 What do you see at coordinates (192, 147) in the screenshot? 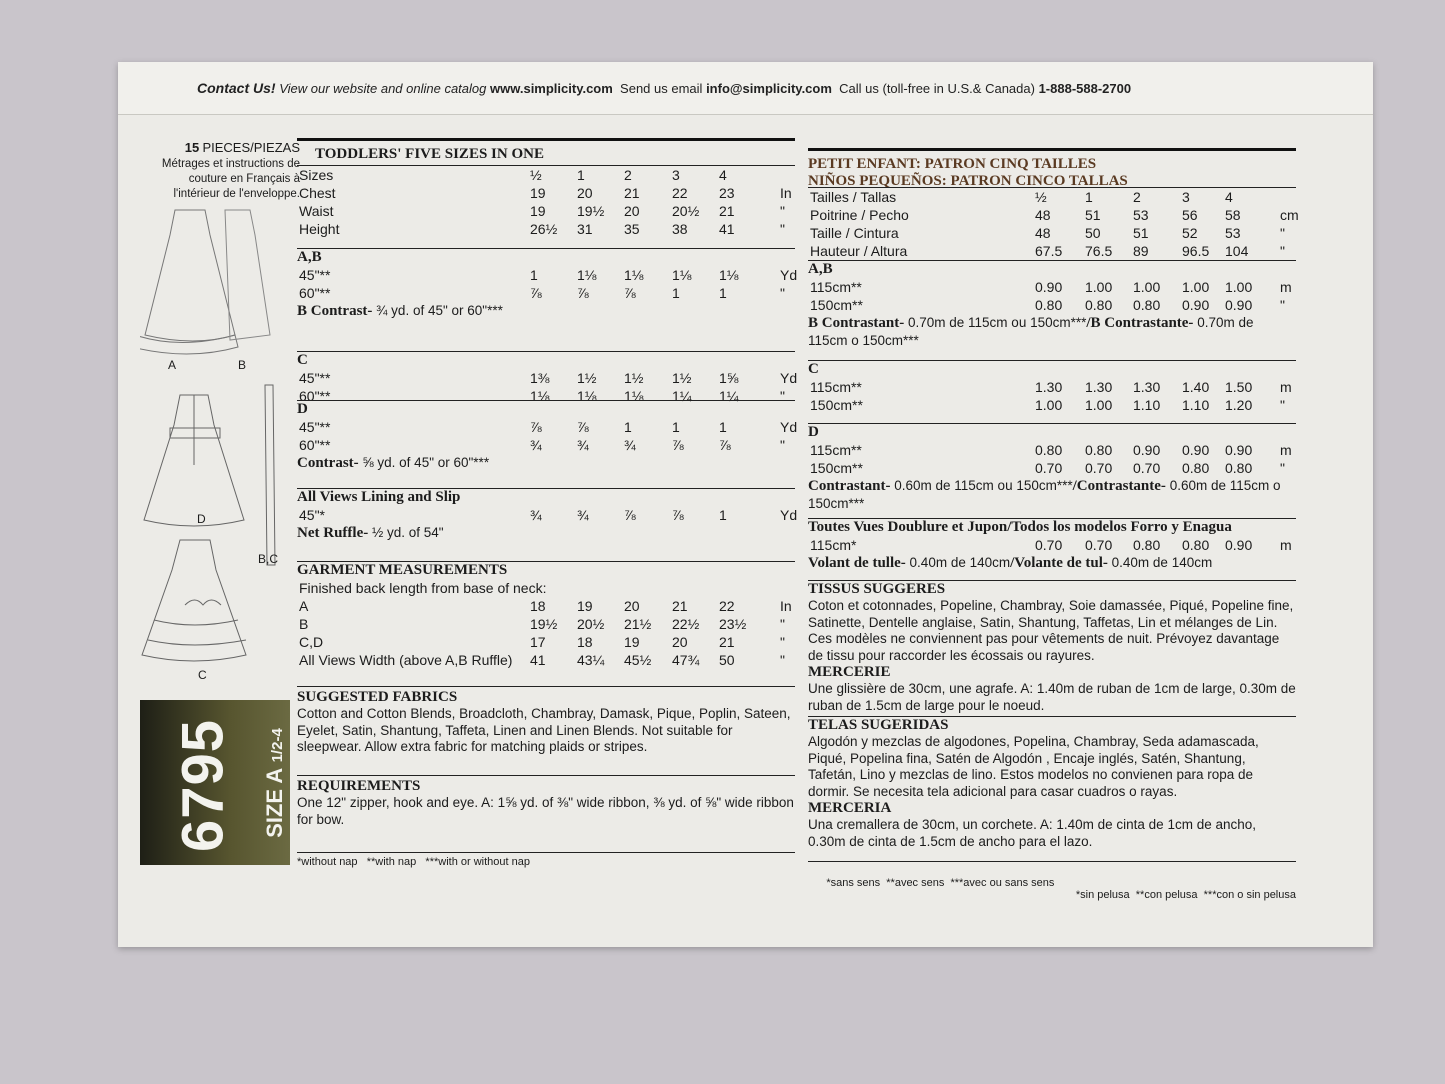
I see `pieces-count: 15` at bounding box center [192, 147].